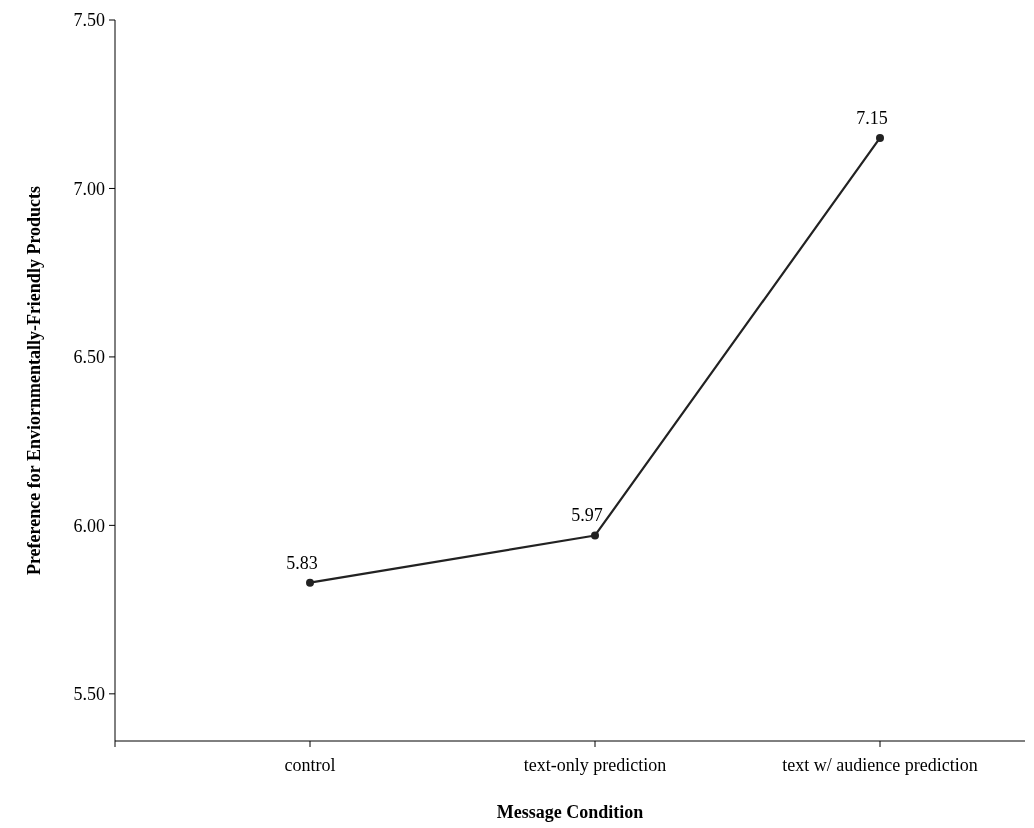  I want to click on y-tick-label: 7.50, so click(89, 20).